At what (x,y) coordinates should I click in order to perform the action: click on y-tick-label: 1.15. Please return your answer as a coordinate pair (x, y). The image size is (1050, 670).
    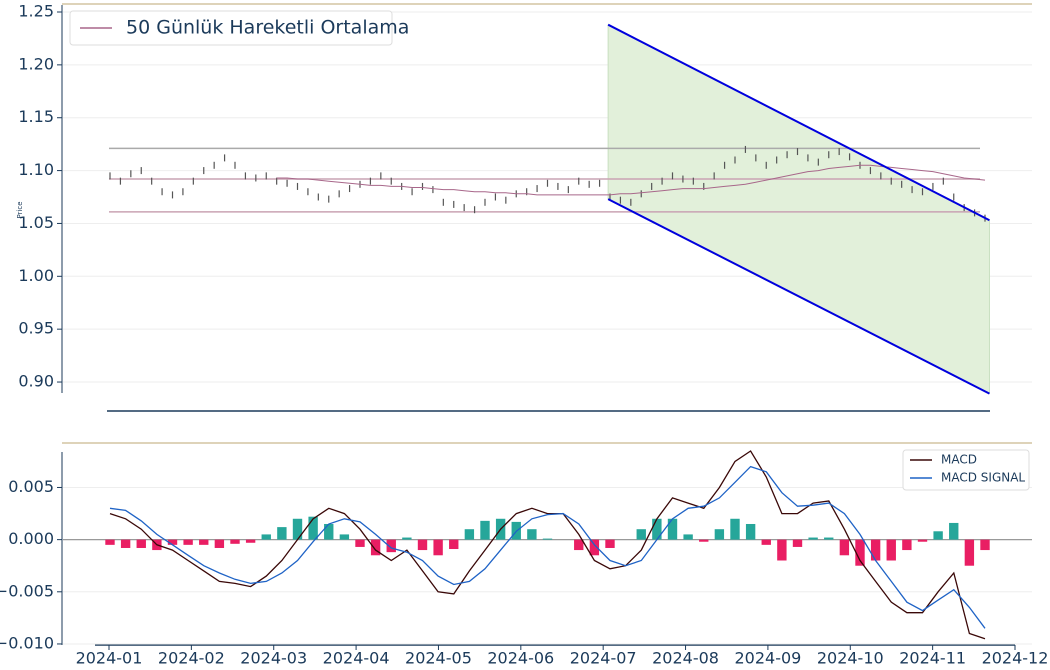
    Looking at the image, I should click on (36, 116).